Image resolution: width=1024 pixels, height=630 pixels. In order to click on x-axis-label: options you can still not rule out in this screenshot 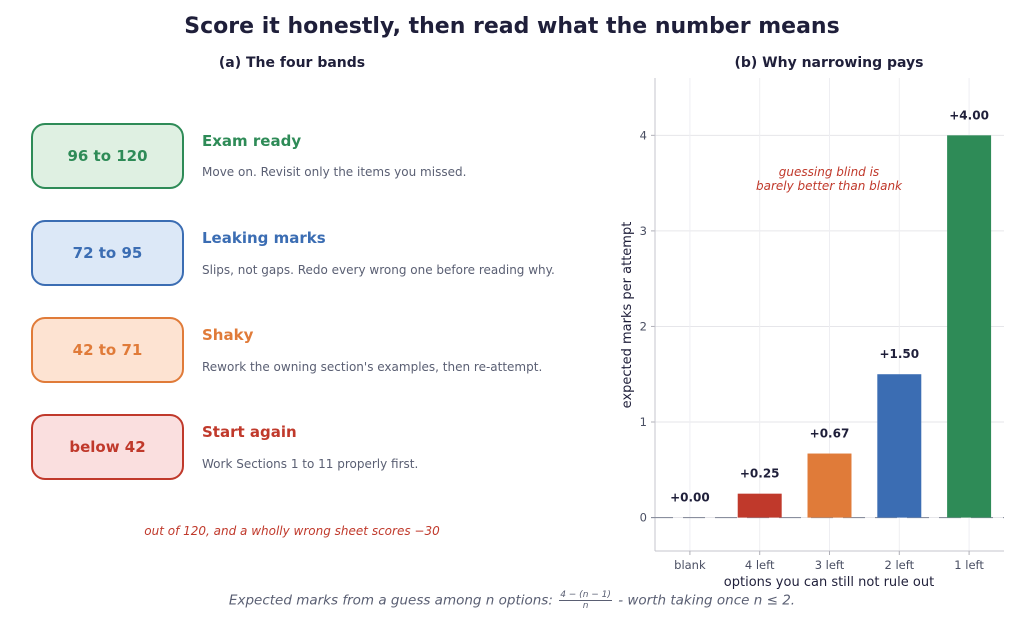, I will do `click(829, 582)`.